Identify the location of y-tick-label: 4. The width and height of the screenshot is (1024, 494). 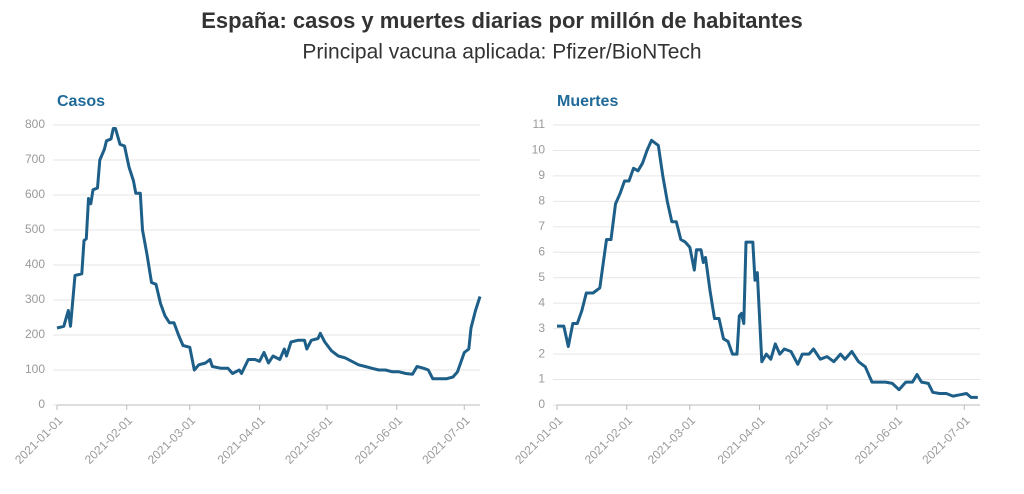
(541, 302).